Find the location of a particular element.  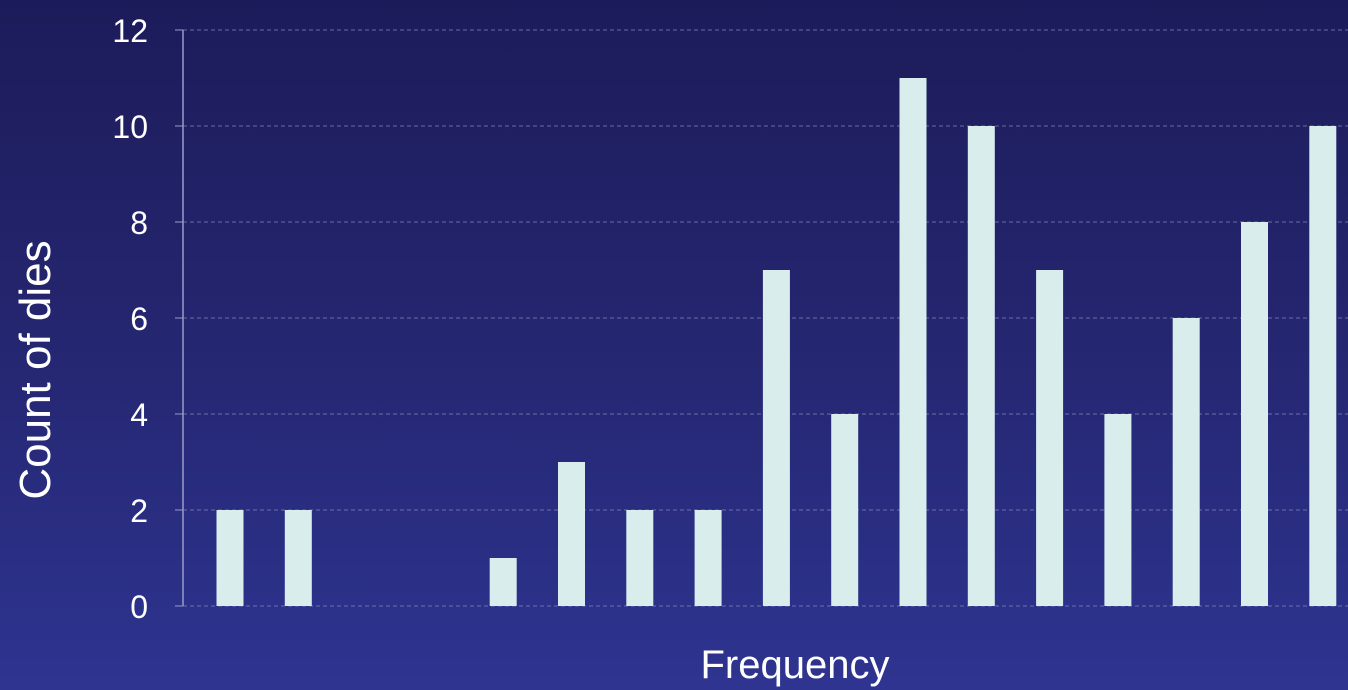

y-tick-labels: 0 2 4 6 8 10 12 is located at coordinates (147, 319).